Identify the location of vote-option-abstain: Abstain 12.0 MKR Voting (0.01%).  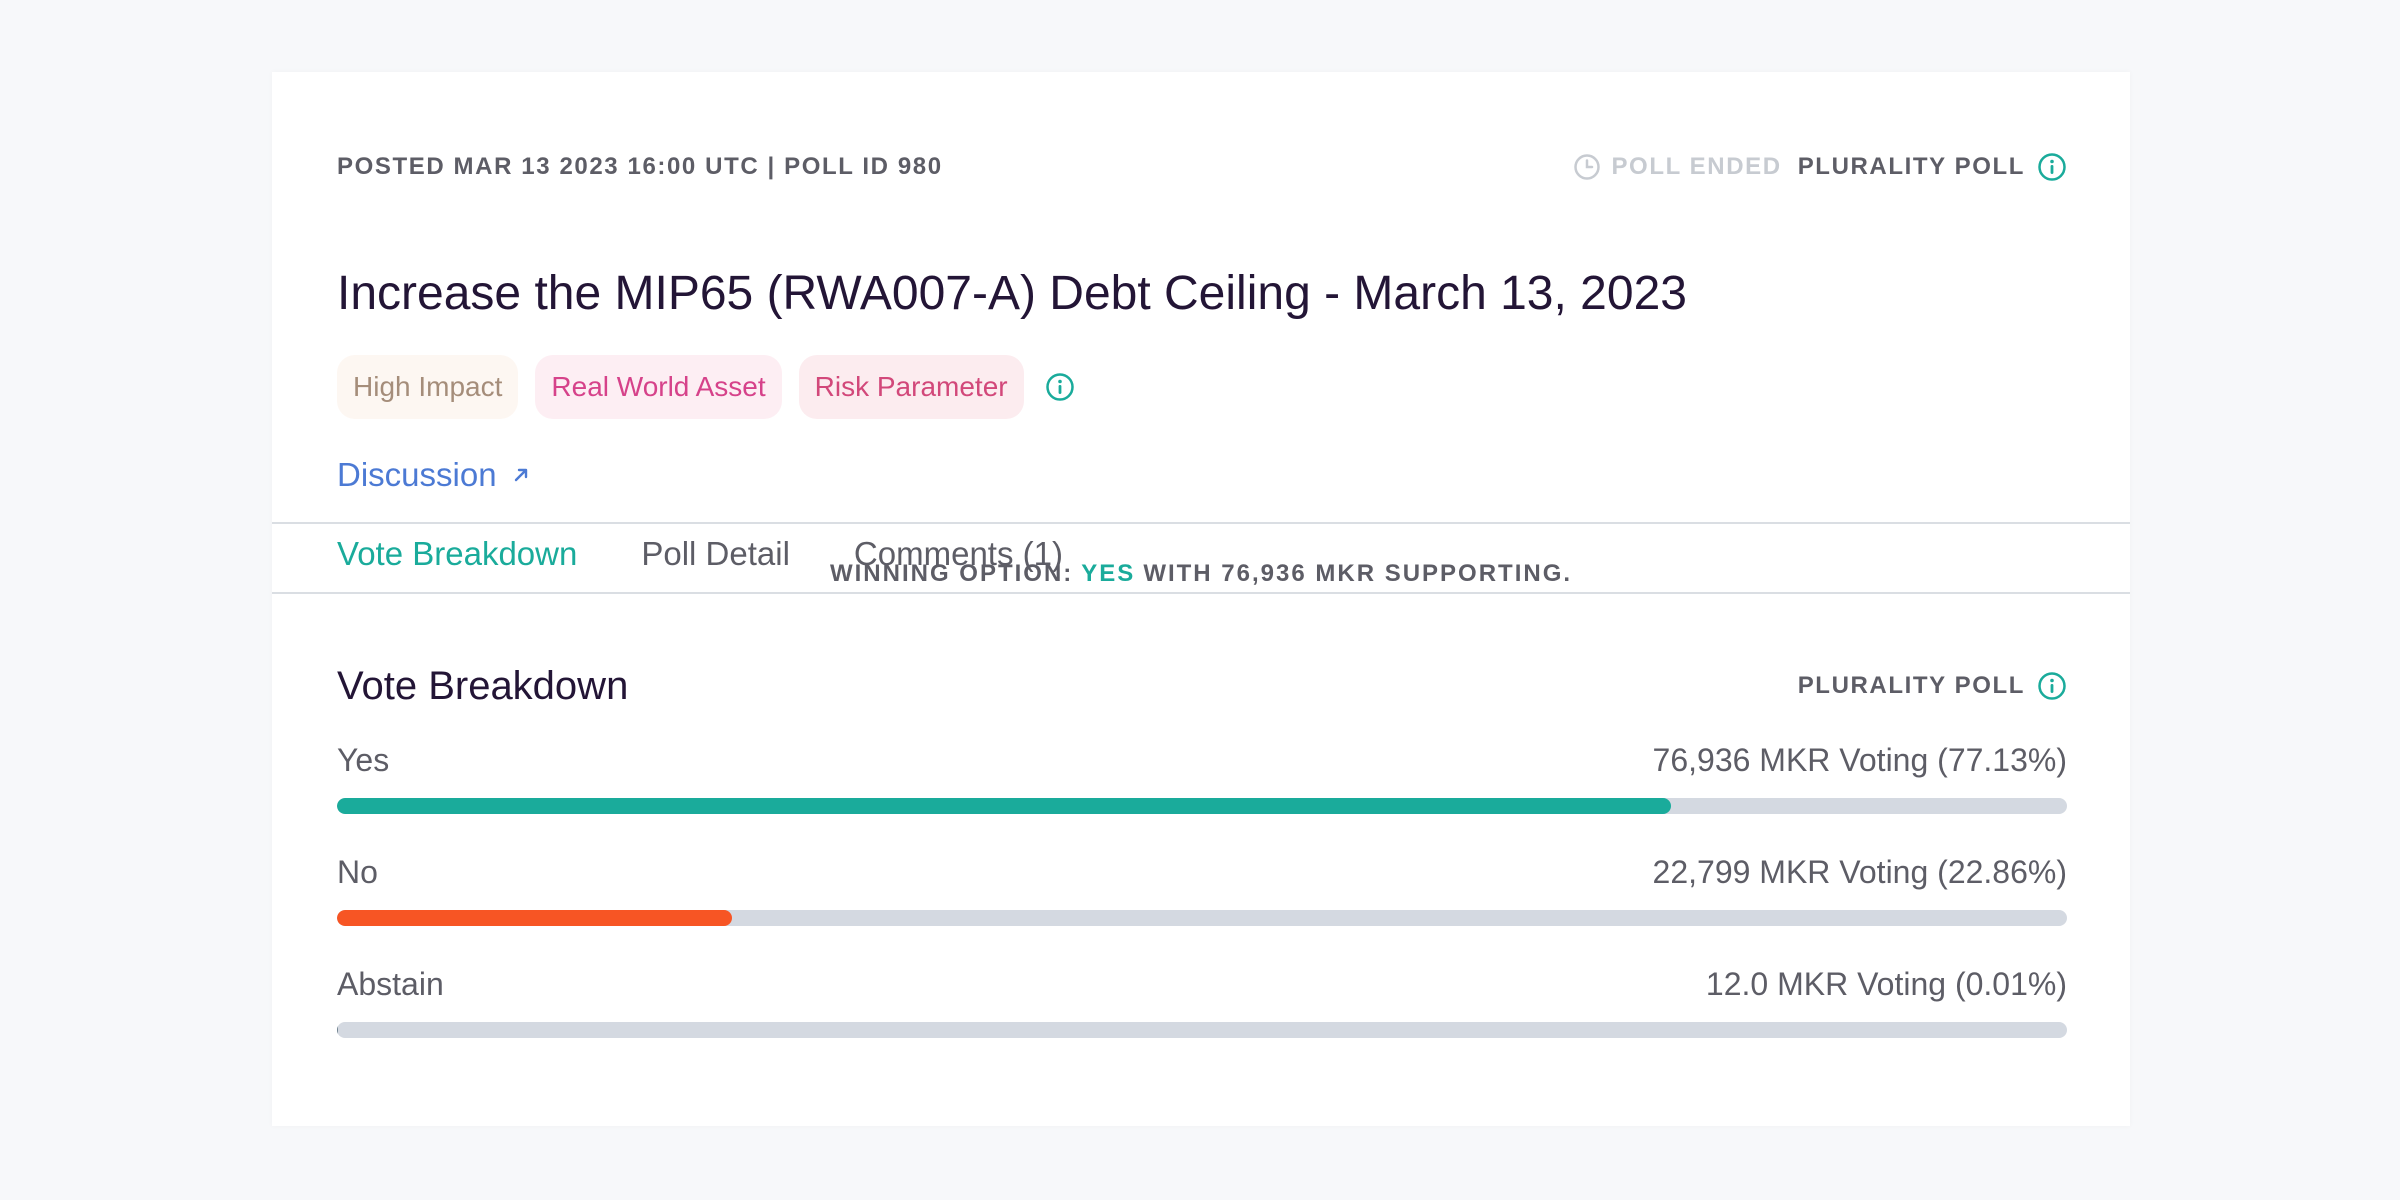
(1202, 1000).